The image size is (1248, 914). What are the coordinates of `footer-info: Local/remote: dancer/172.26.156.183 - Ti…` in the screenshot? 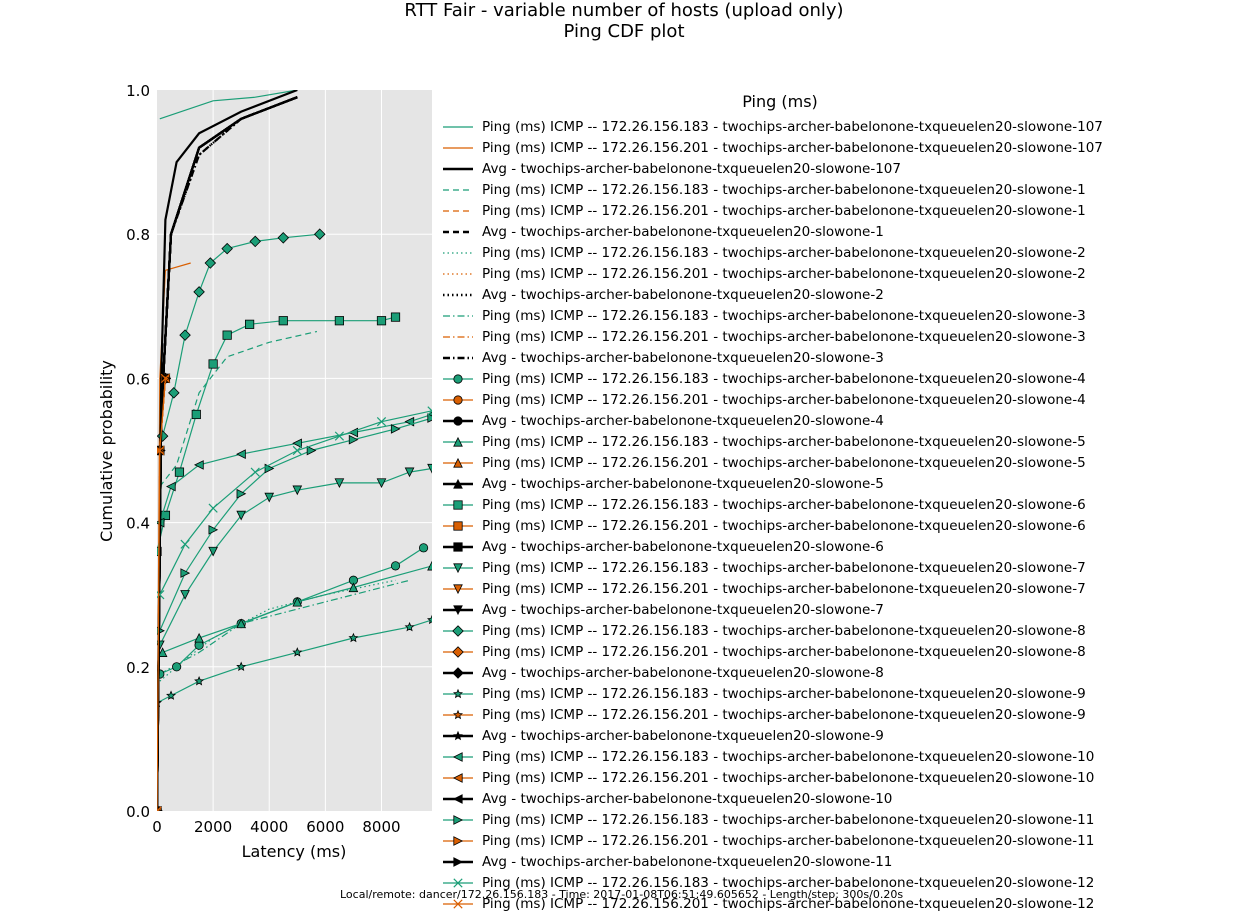 It's located at (622, 894).